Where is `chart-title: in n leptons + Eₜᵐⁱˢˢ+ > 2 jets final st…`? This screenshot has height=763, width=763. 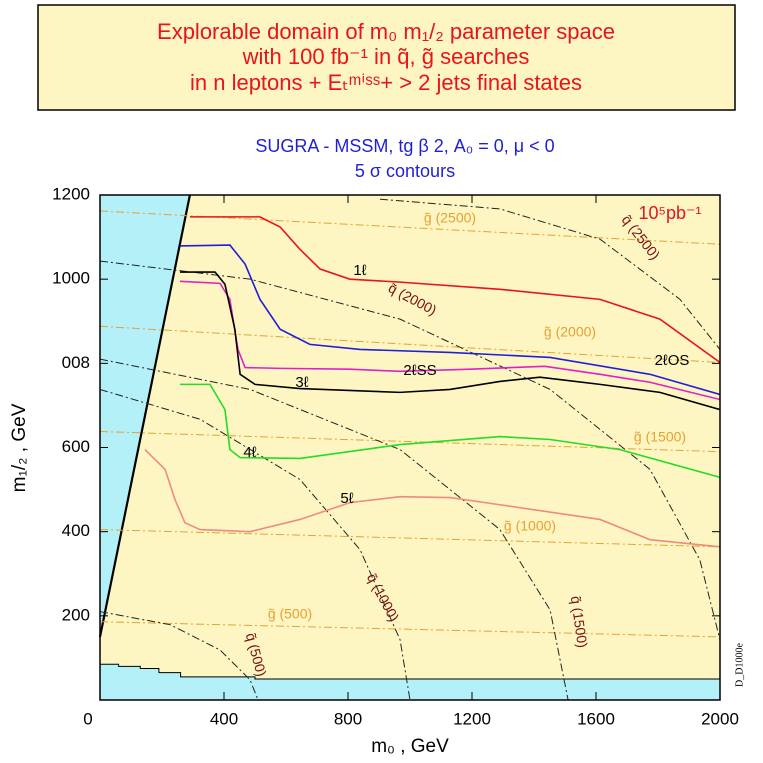 chart-title: in n leptons + Eₜᵐⁱˢˢ+ > 2 jets final st… is located at coordinates (386, 82).